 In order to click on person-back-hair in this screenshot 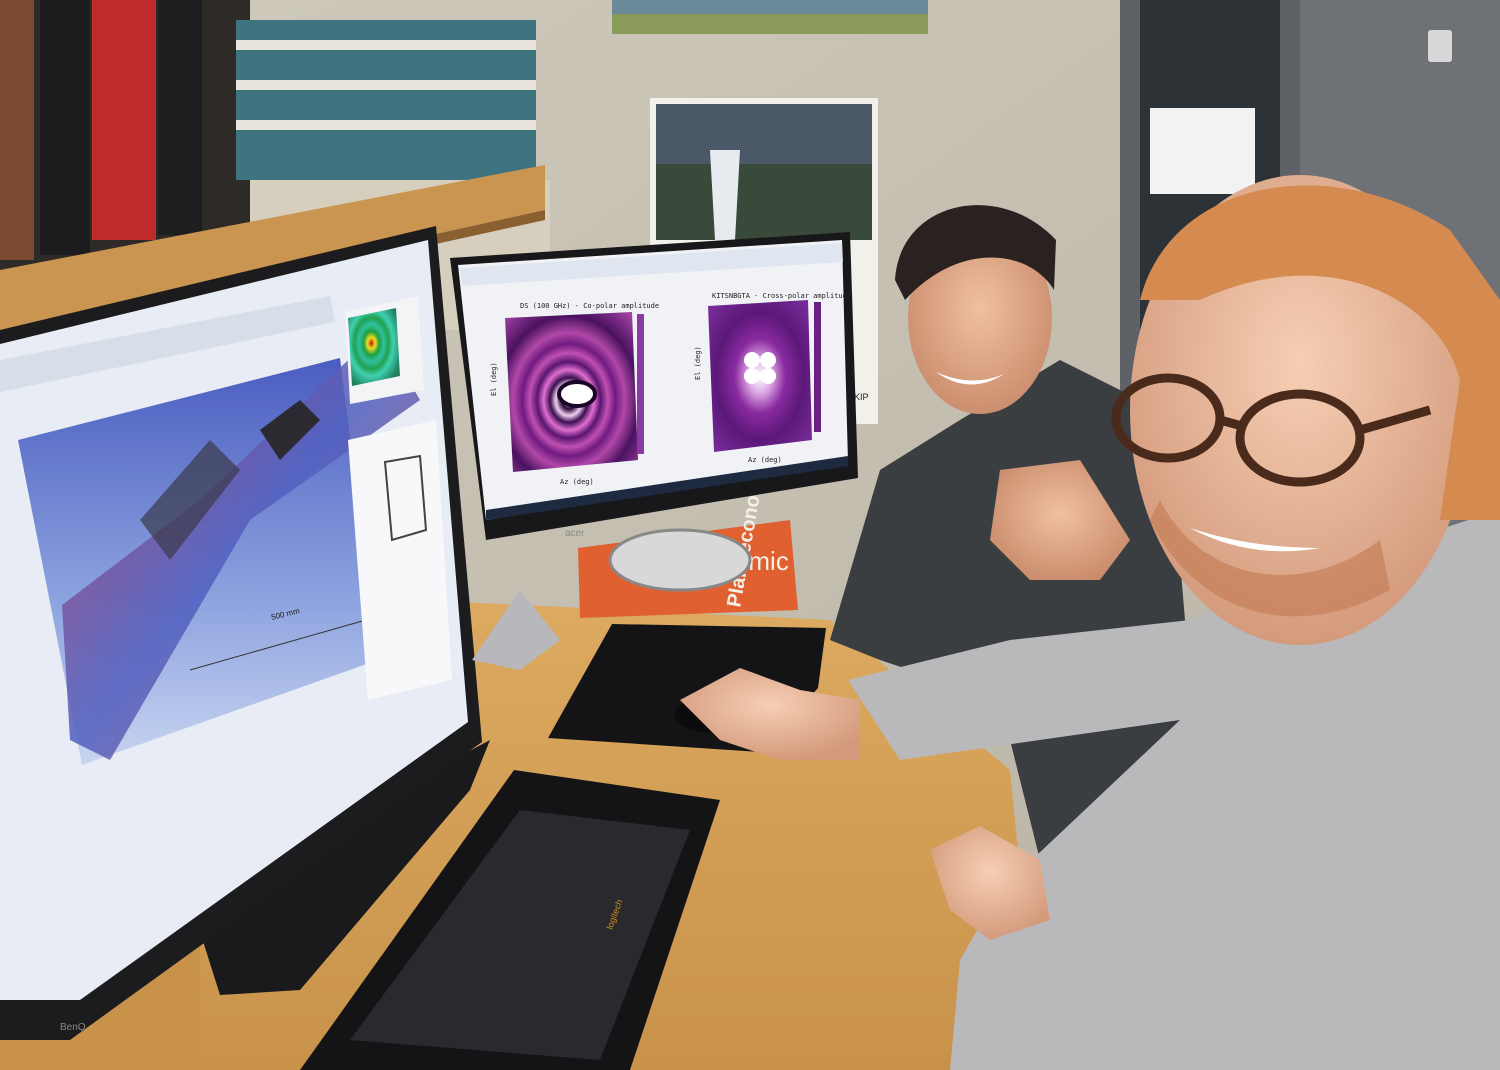, I will do `click(975, 252)`.